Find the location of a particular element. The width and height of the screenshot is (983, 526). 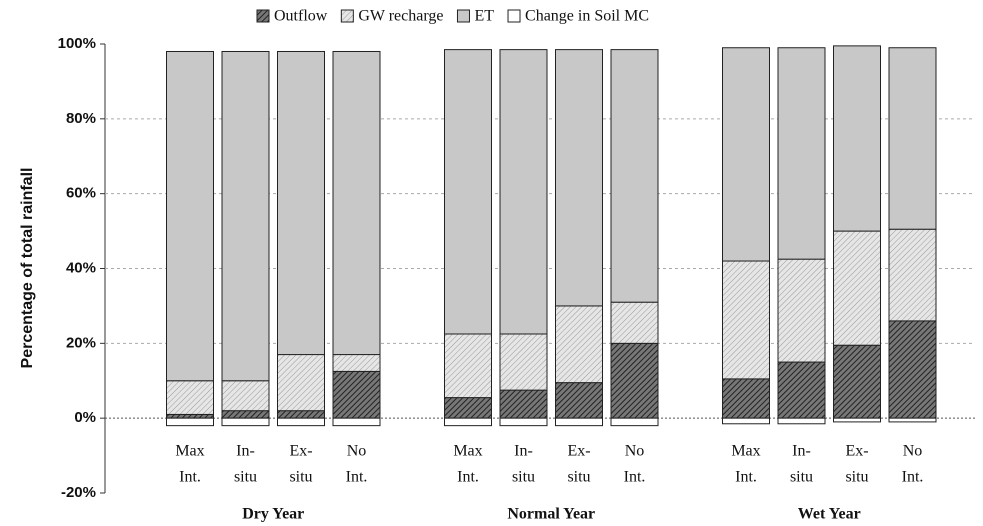

y-tick-label: 100% is located at coordinates (77, 43).